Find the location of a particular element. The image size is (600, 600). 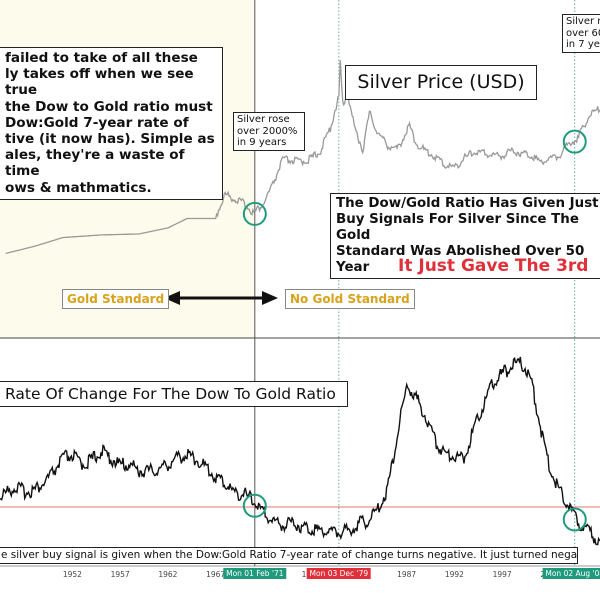

x-tick-label: 1967 is located at coordinates (216, 574).